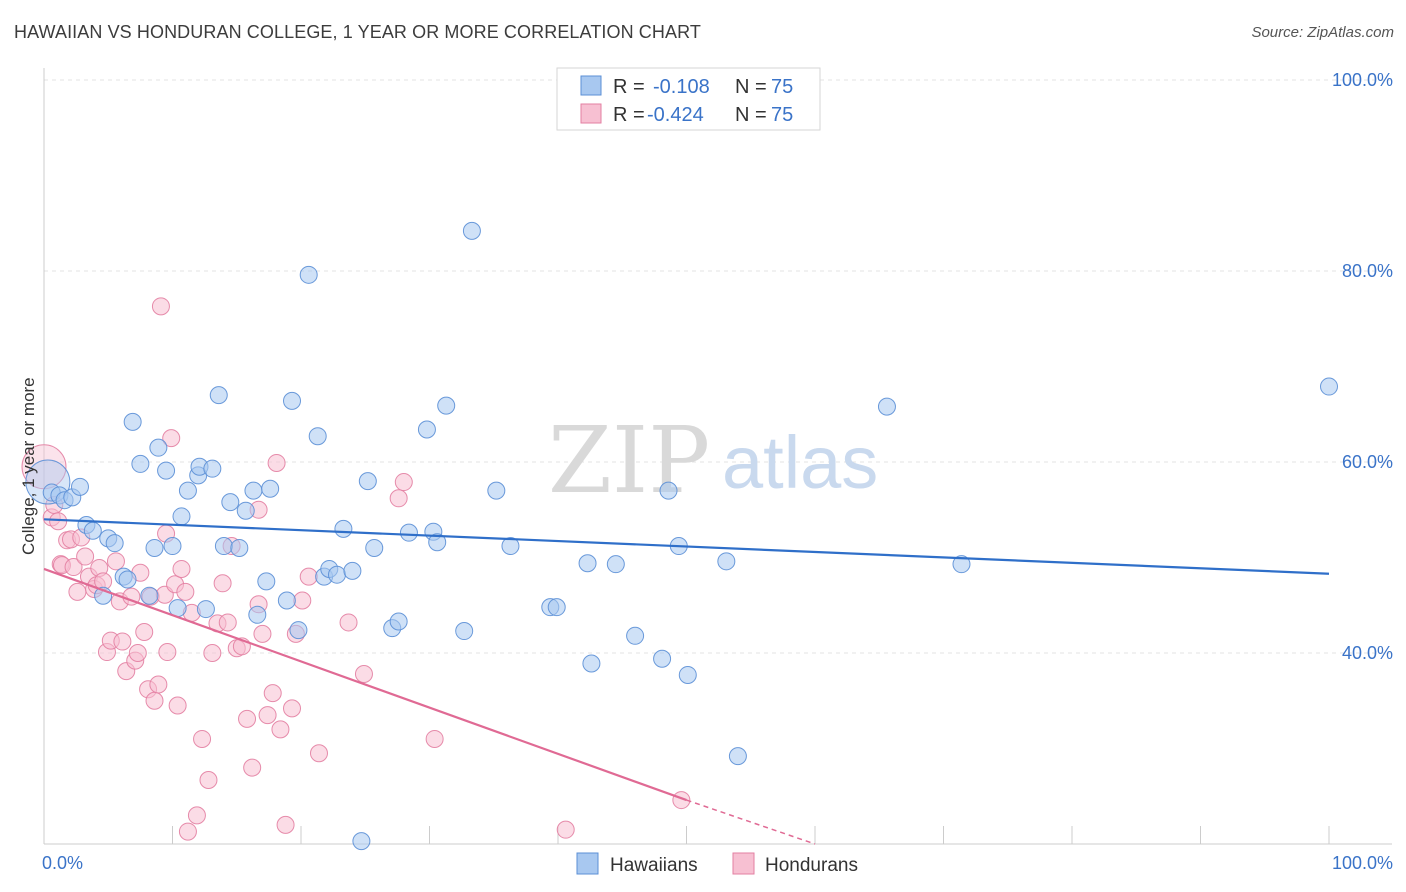 Image resolution: width=1406 pixels, height=892 pixels. Describe the element at coordinates (1362, 863) in the screenshot. I see `x-tick-label: 100.0%` at that location.